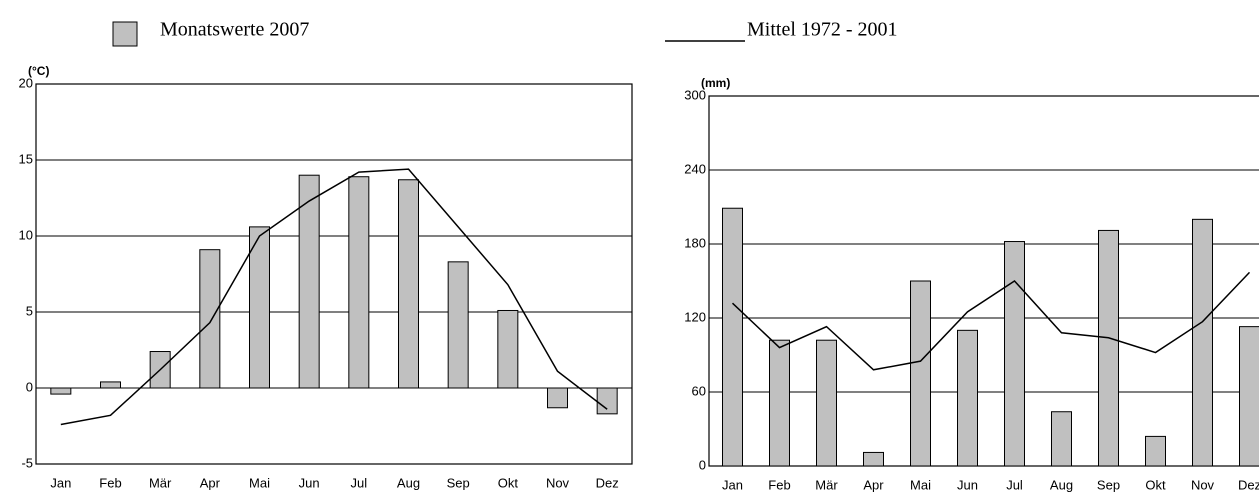 The height and width of the screenshot is (496, 1259). Describe the element at coordinates (695, 316) in the screenshot. I see `y-tick-label: 120` at that location.